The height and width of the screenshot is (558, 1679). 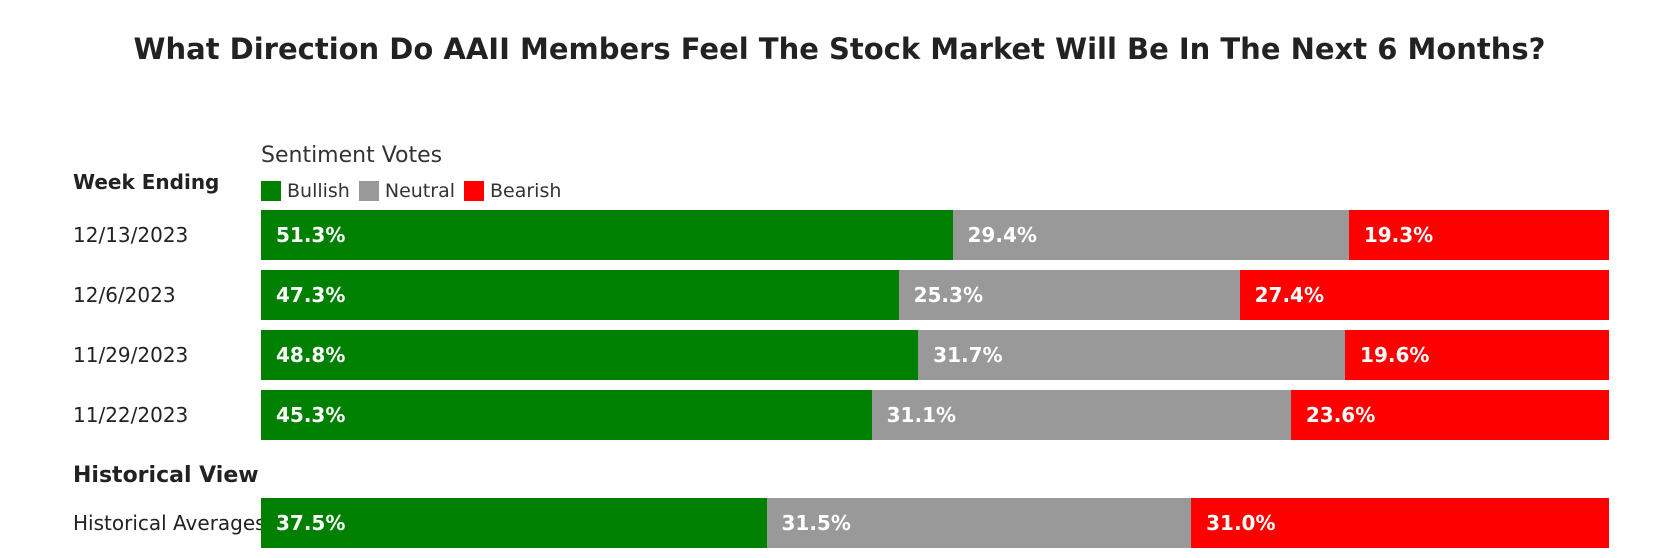 What do you see at coordinates (1002, 235) in the screenshot?
I see `data-label-neutral: 29.4%` at bounding box center [1002, 235].